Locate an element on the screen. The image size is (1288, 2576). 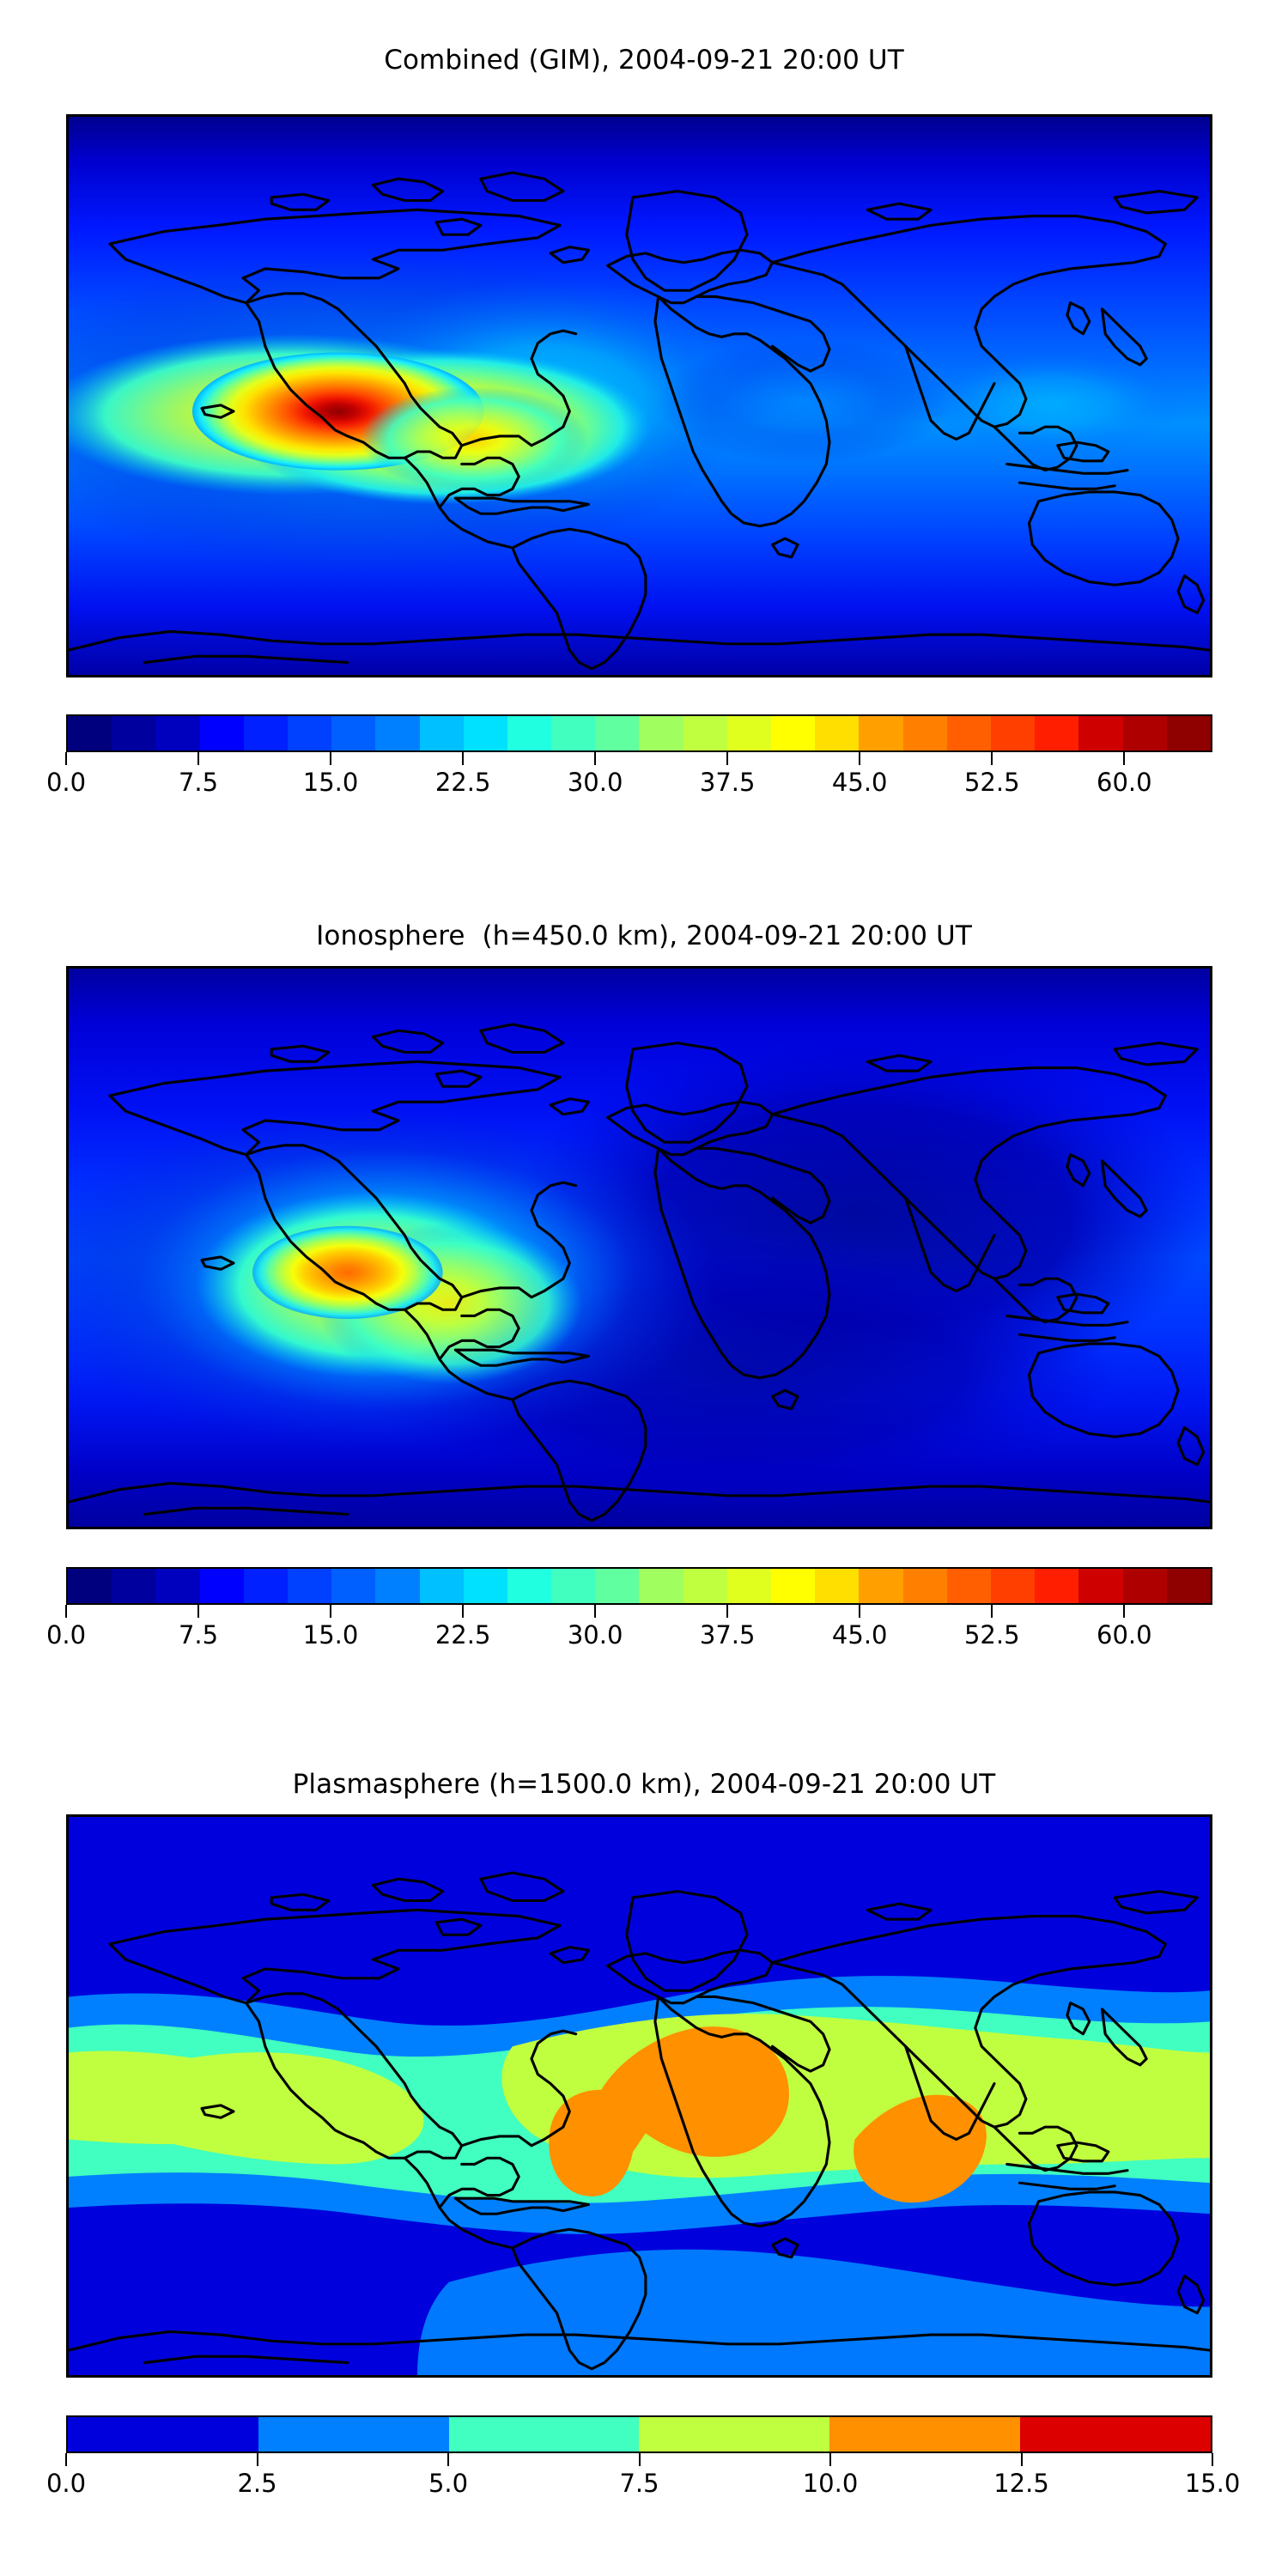
colorbar-ticks-combined is located at coordinates (638, 760).